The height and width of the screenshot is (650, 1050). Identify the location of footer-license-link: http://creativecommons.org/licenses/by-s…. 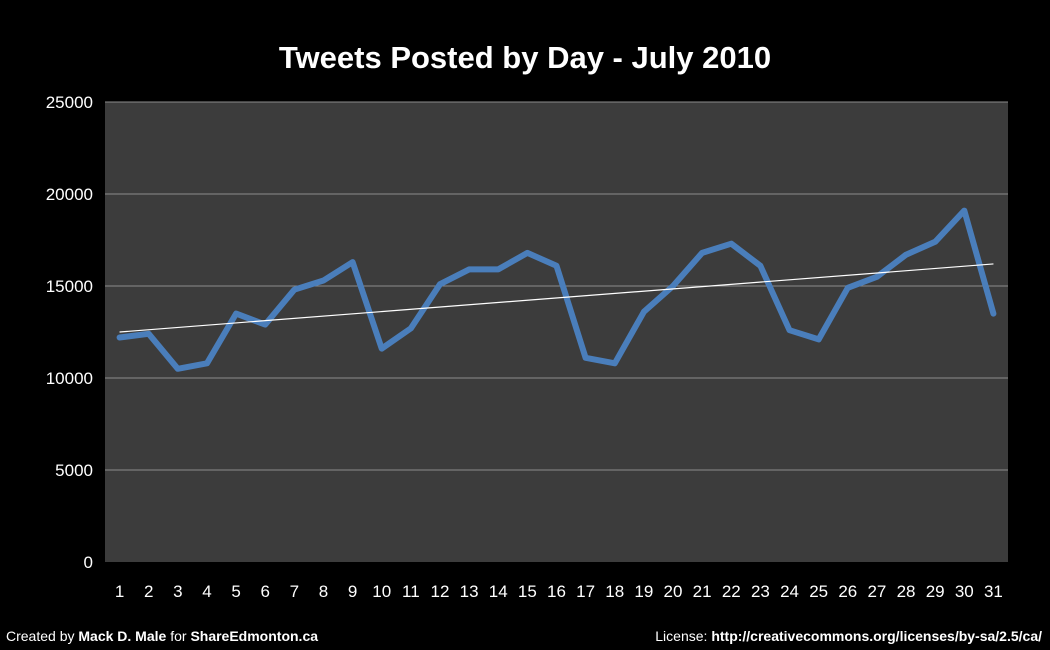
(876, 636).